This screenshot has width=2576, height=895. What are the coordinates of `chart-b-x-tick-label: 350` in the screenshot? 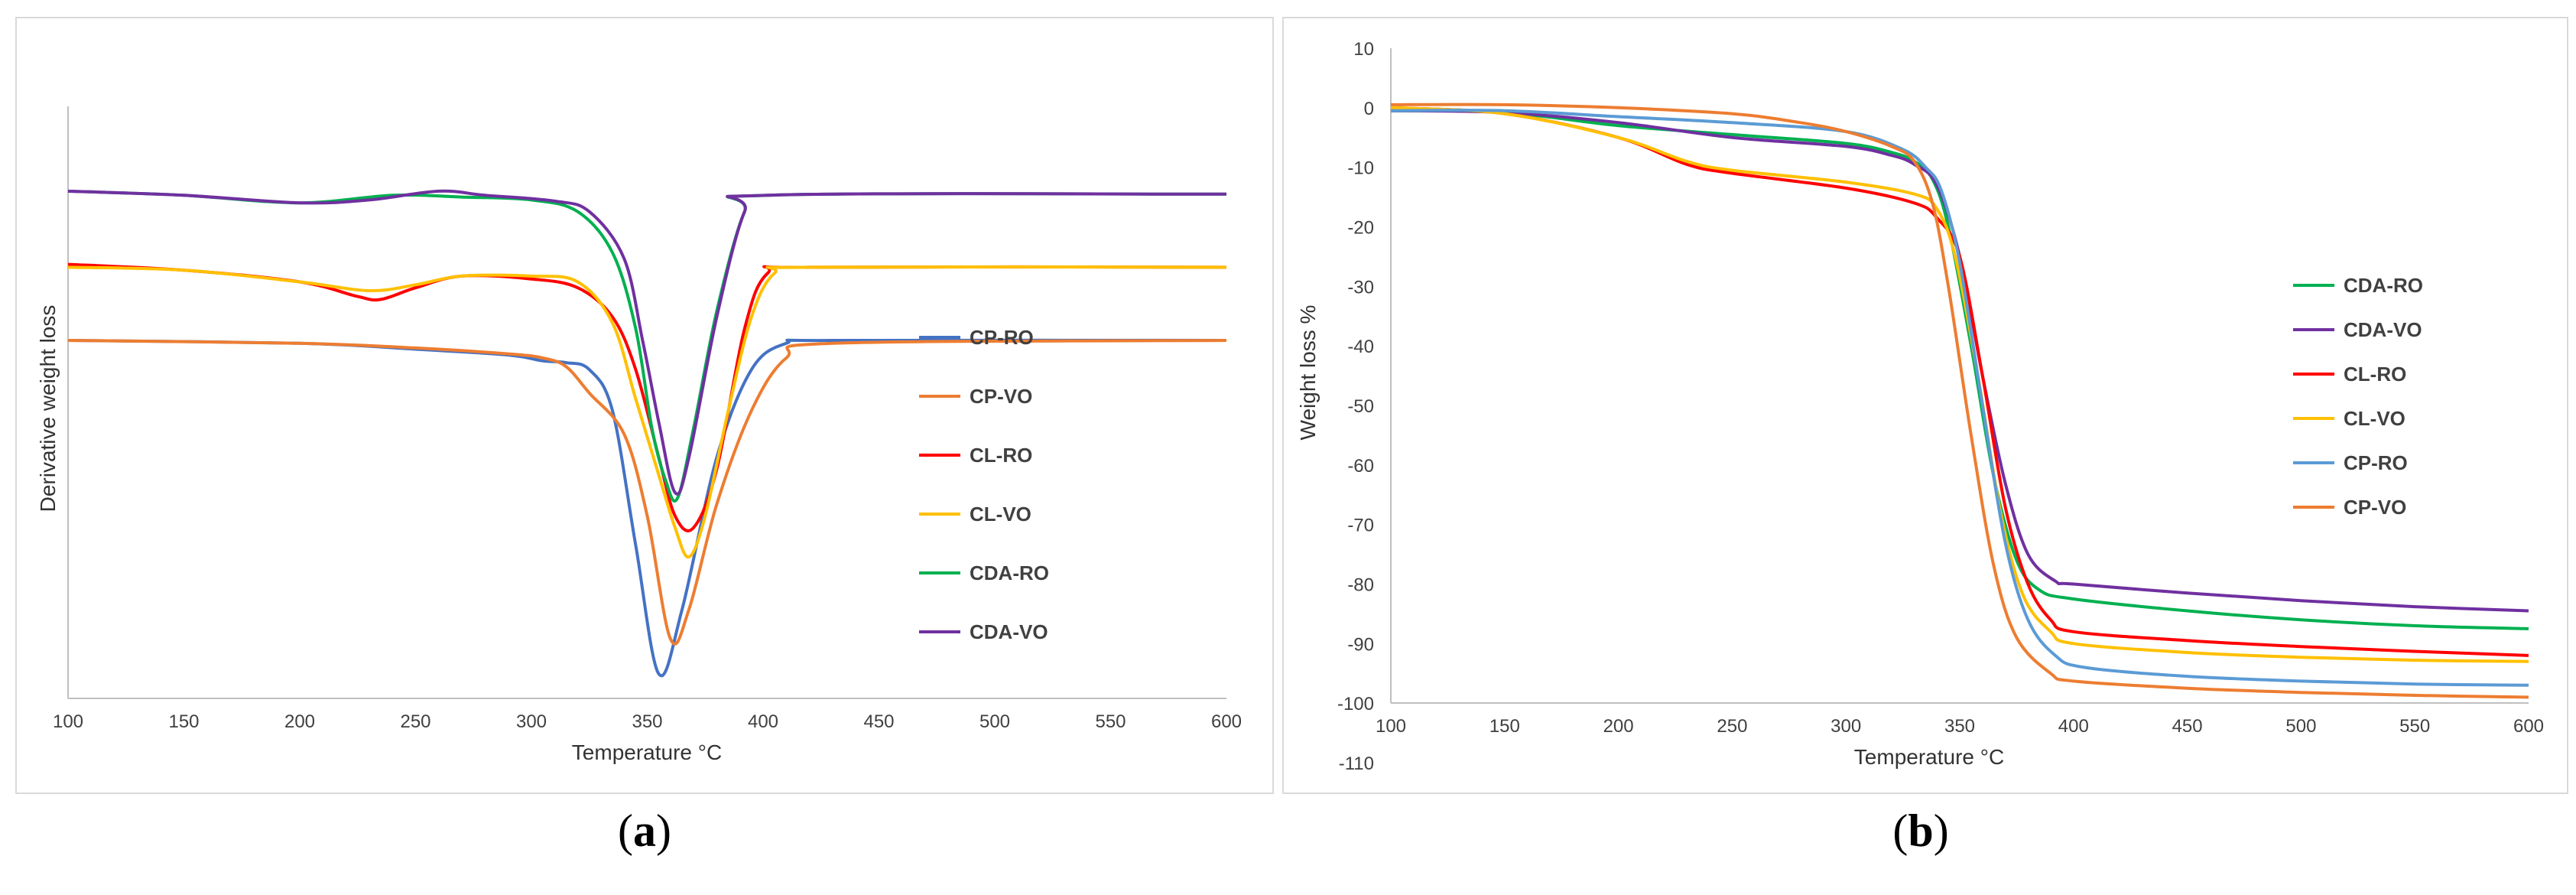 It's located at (1960, 726).